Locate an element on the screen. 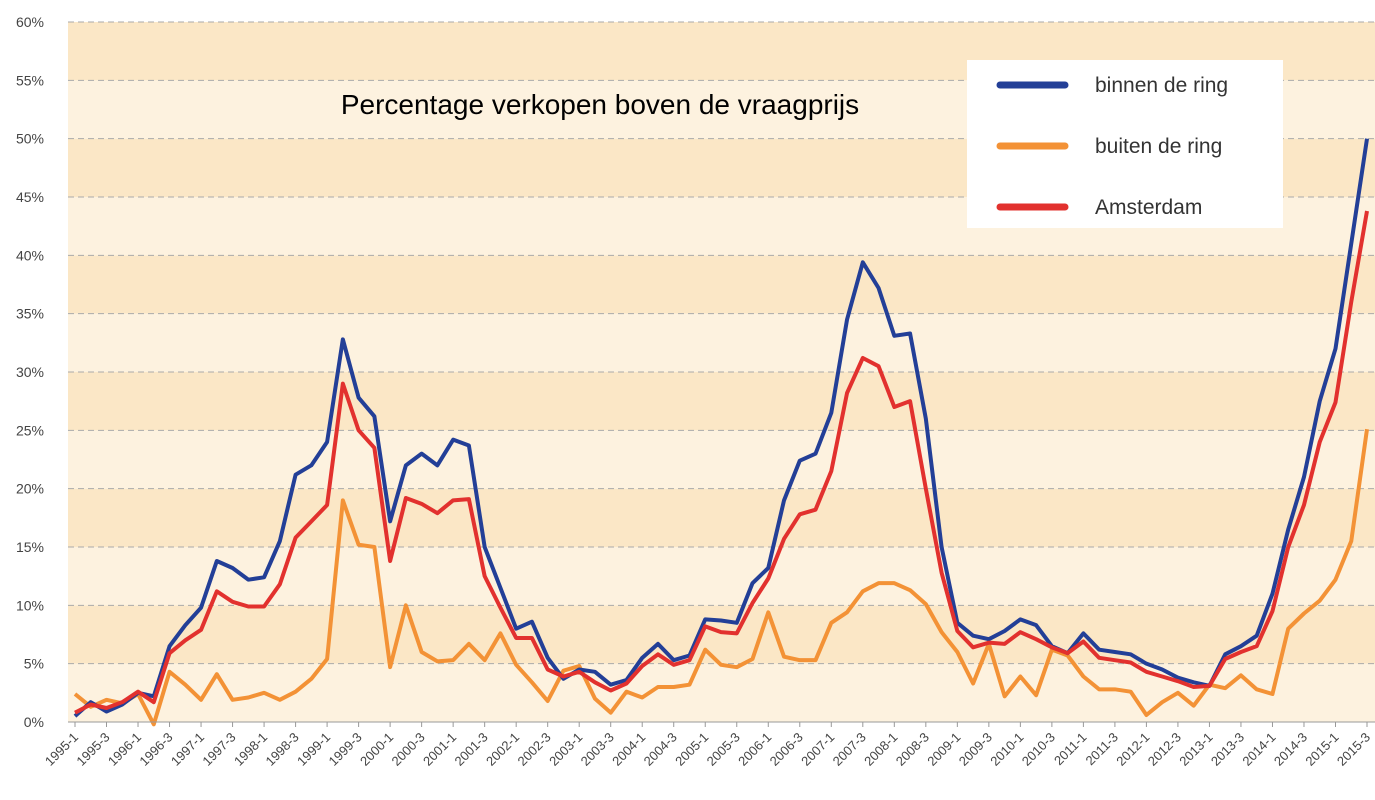 The image size is (1375, 800). x-tick-label: 1999-3 is located at coordinates (344, 749).